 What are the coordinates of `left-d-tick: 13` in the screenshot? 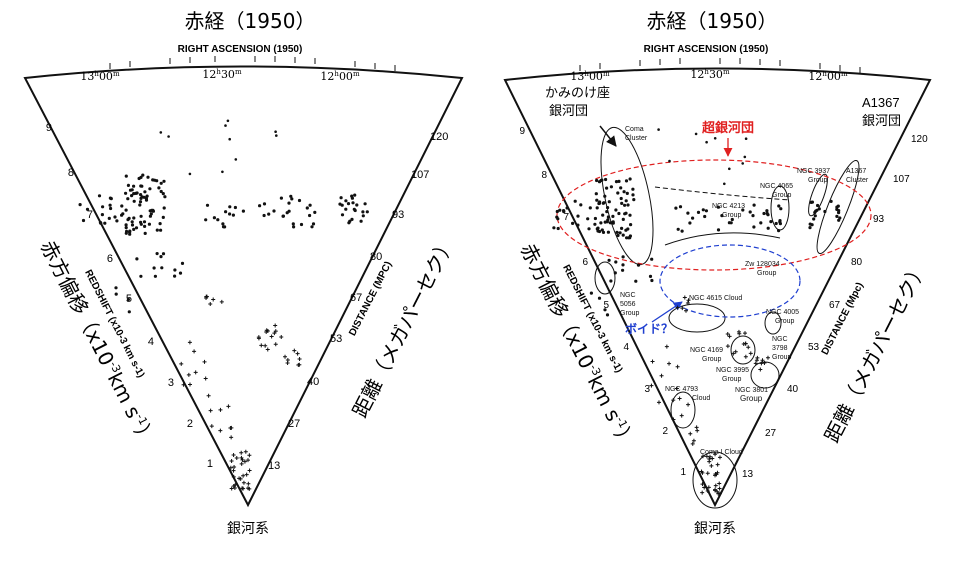 It's located at (274, 466).